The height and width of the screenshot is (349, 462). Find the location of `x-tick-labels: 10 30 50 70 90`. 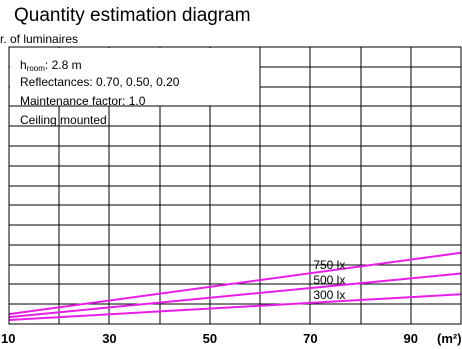

x-tick-labels: 10 30 50 70 90 is located at coordinates (209, 338).